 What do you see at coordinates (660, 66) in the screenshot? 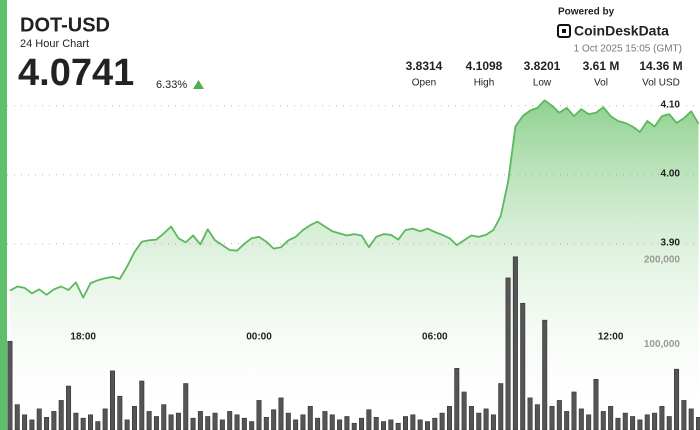
I see `stat-value: 14.36 M` at bounding box center [660, 66].